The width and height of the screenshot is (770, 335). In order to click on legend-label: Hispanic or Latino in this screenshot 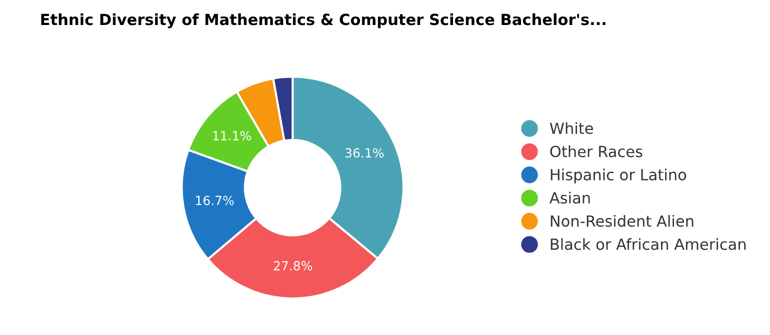, I will do `click(618, 176)`.